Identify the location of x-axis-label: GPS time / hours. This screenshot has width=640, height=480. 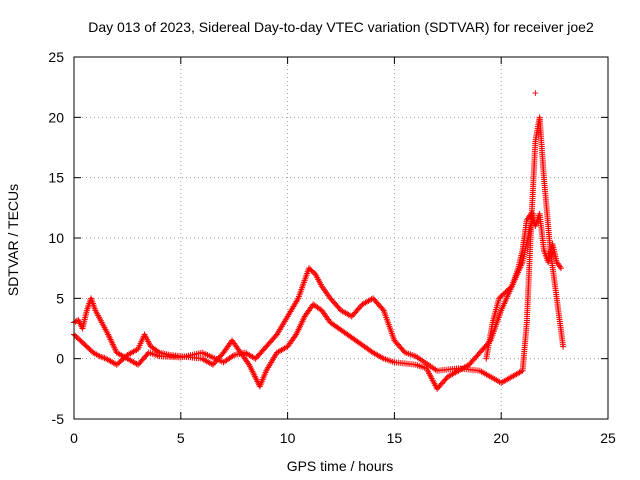
(340, 466).